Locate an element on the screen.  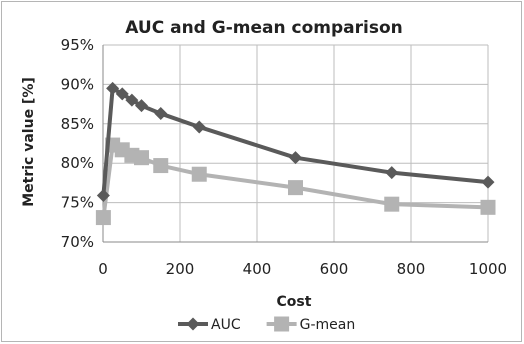
chart-title: AUC and G-mean comparison is located at coordinates (263, 28).